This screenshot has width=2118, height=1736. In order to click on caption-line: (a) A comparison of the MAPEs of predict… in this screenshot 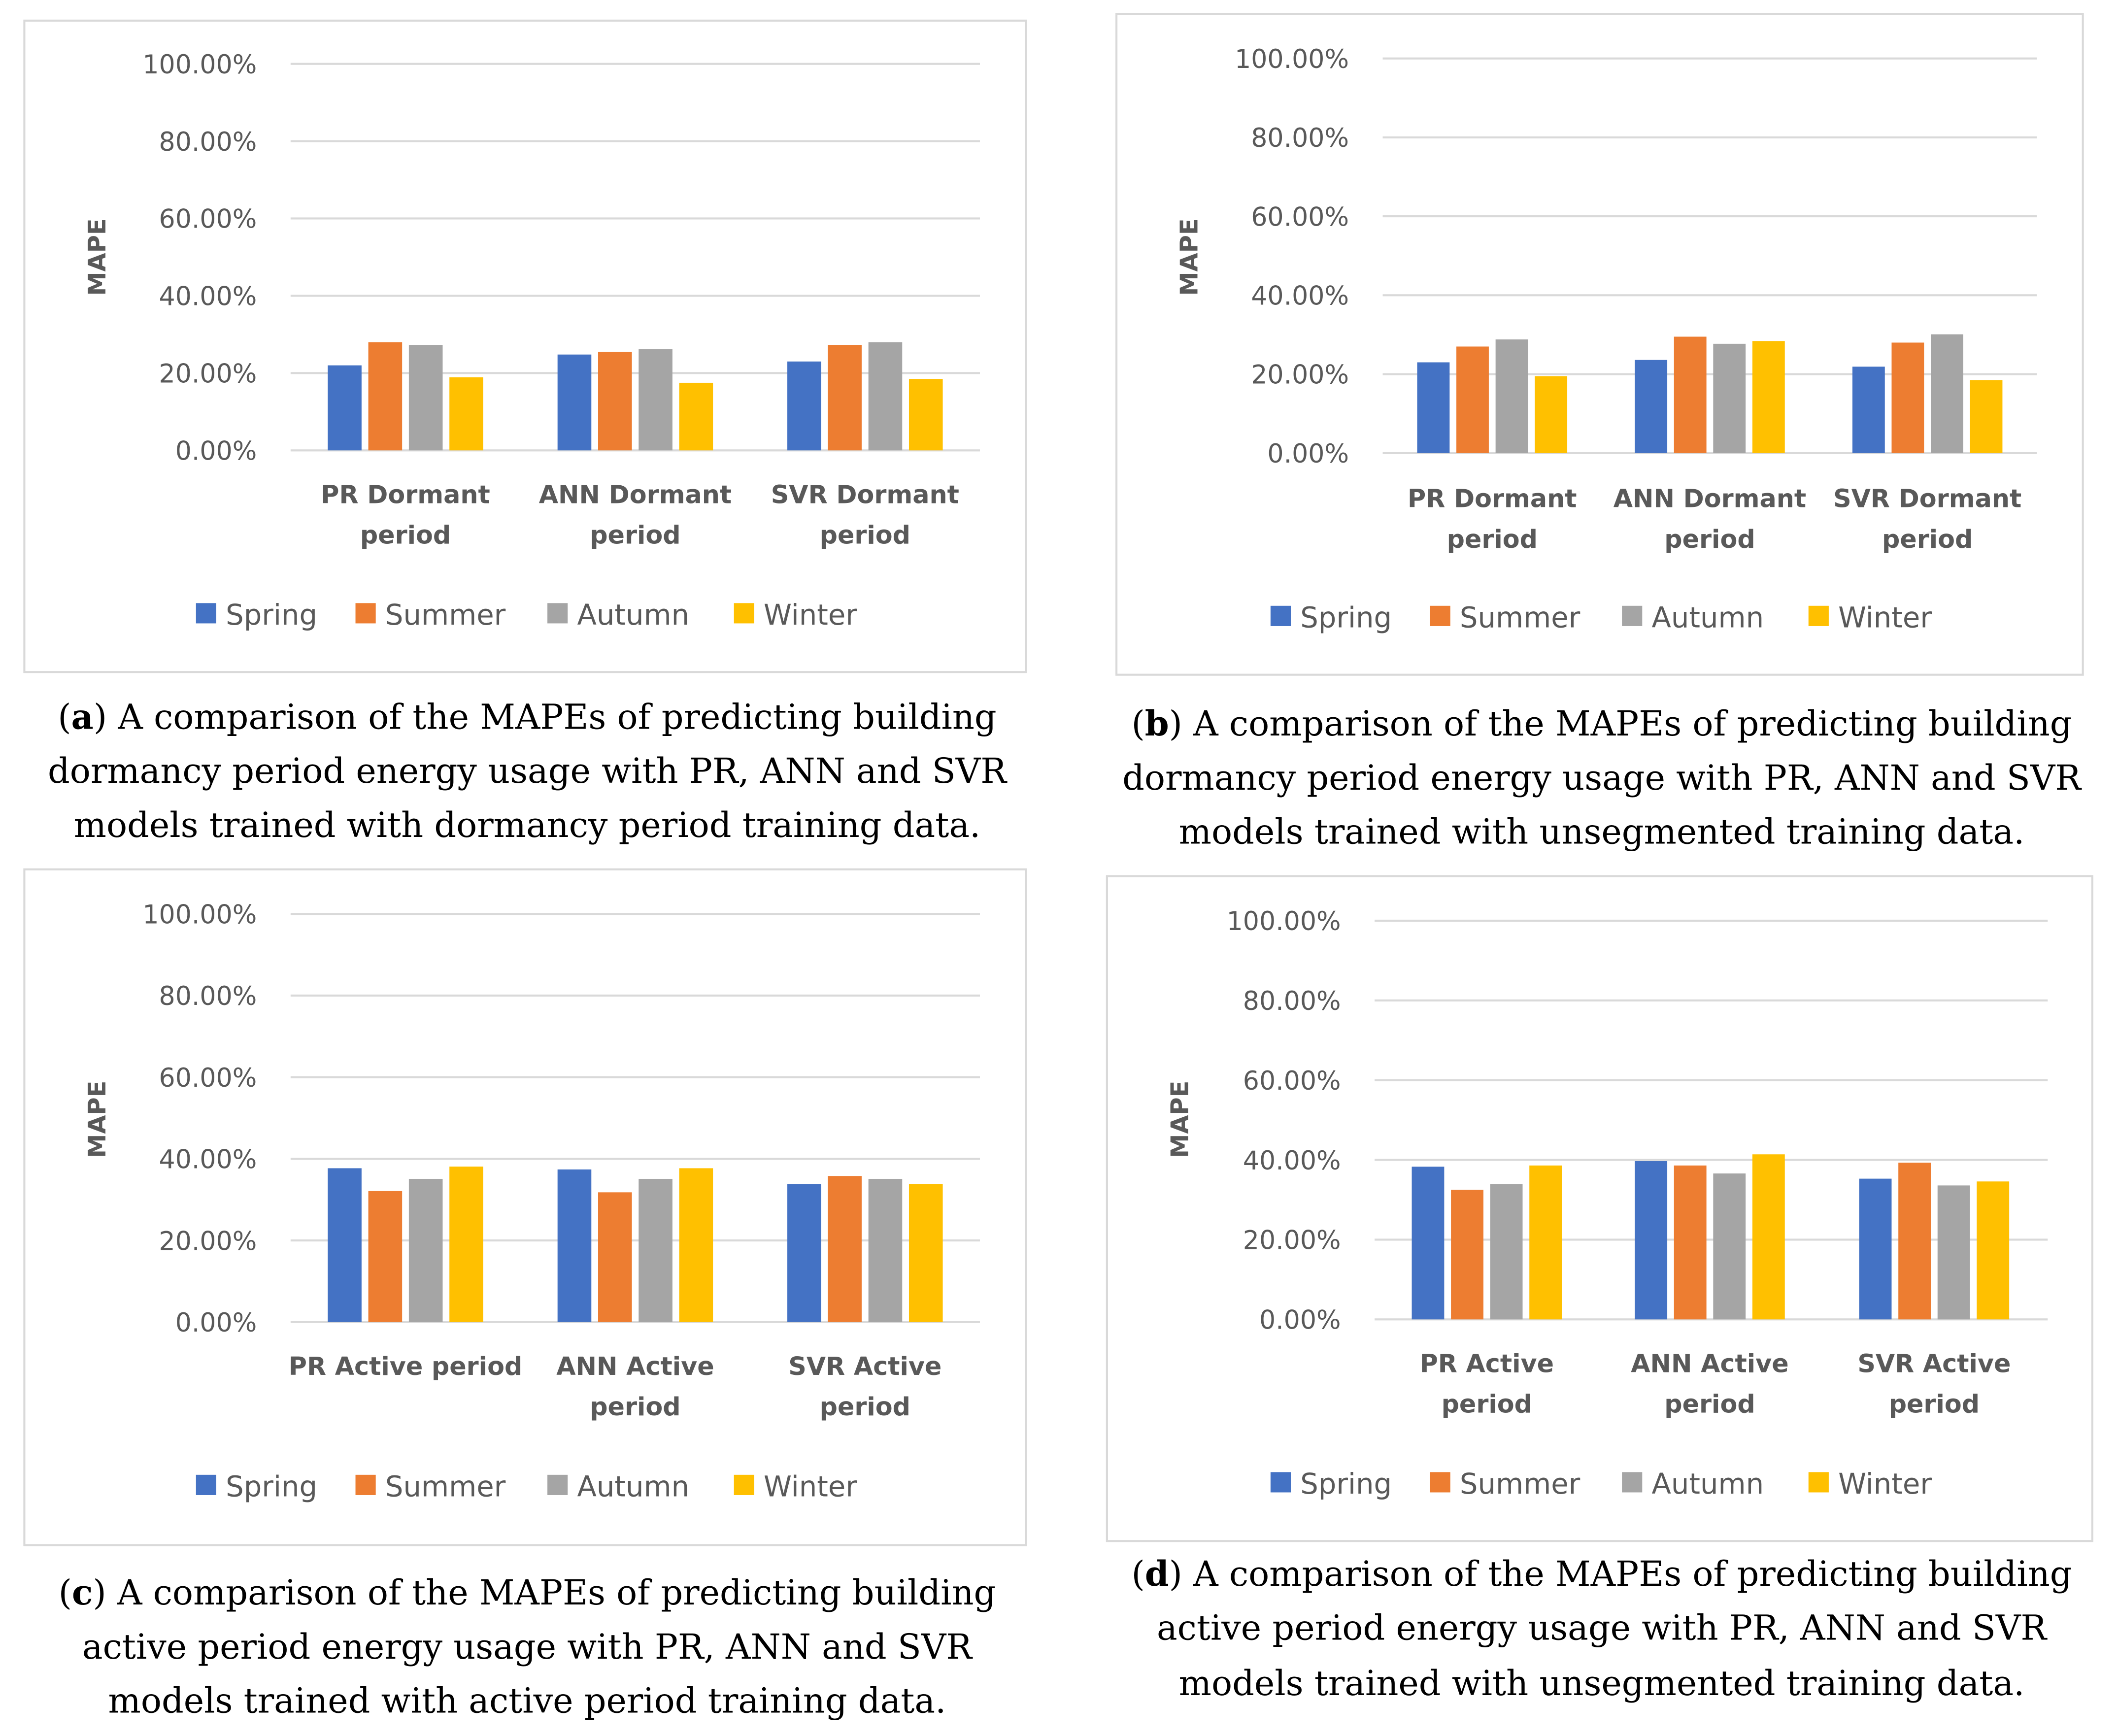, I will do `click(527, 717)`.